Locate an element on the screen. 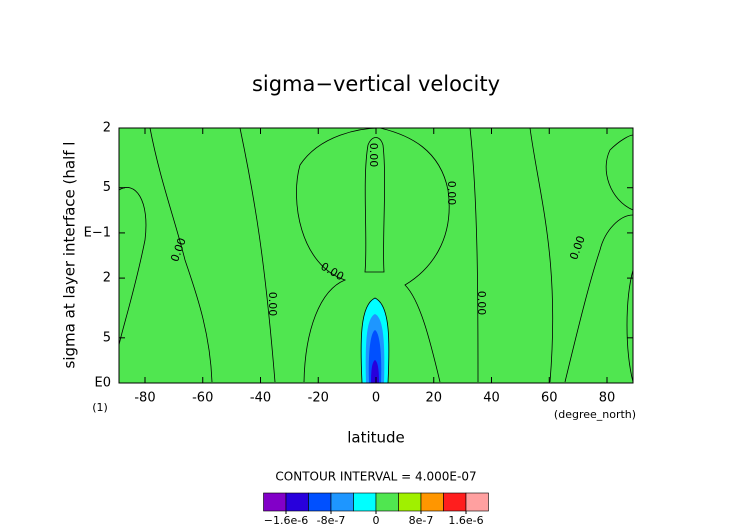  colorbar-label: -8e-7 is located at coordinates (331, 520).